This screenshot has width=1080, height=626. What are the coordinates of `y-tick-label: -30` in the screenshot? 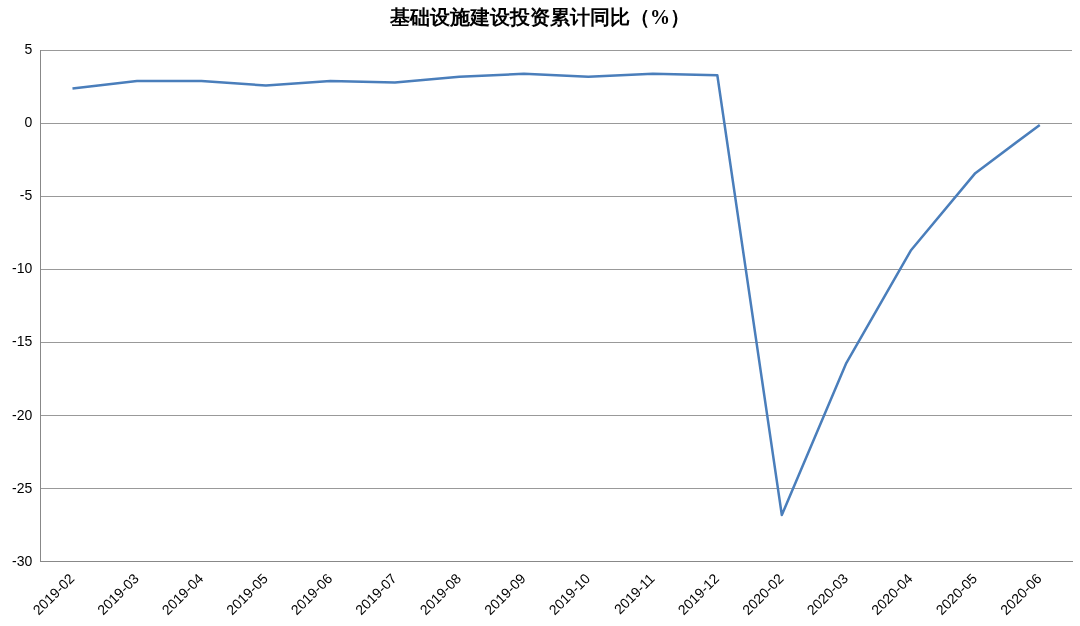 It's located at (22, 560).